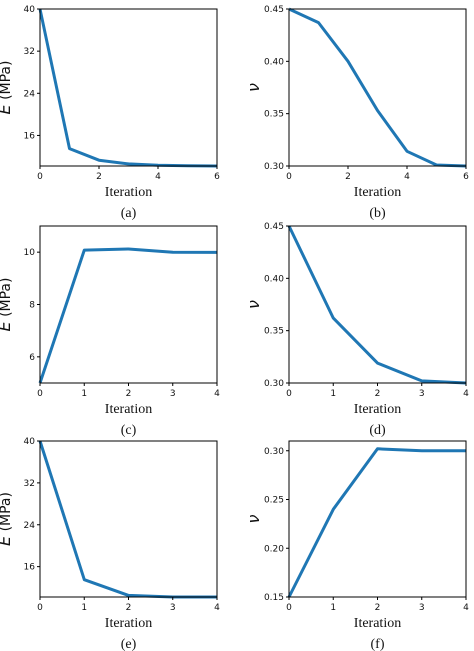  I want to click on y-tick-label: 0.20, so click(274, 549).